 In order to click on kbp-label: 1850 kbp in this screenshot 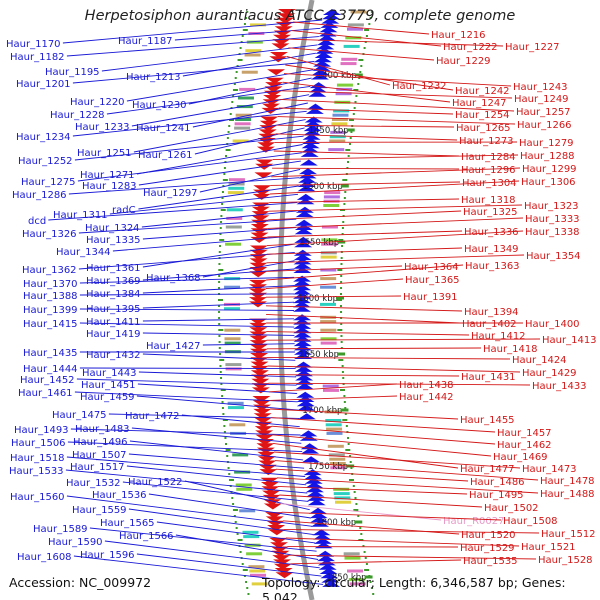, I will do `click(346, 578)`.